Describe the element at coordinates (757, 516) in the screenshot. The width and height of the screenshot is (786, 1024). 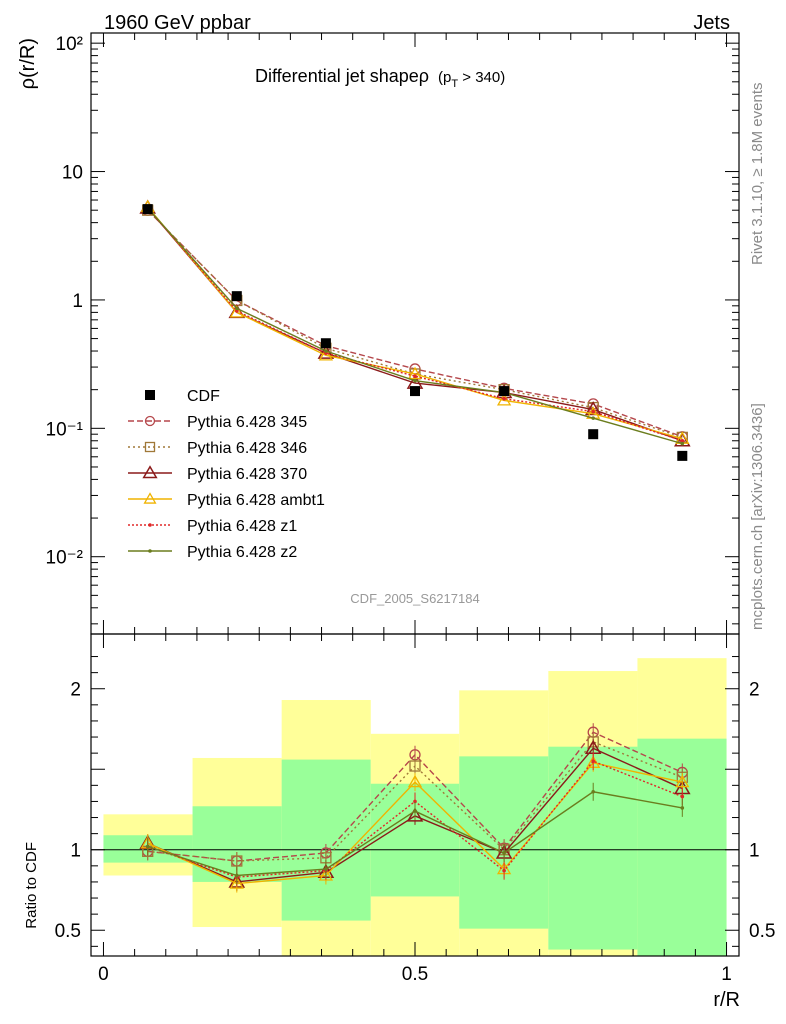
I see `mcplots-label: mcplots.cern.ch [arXiv:1306.3436]` at that location.